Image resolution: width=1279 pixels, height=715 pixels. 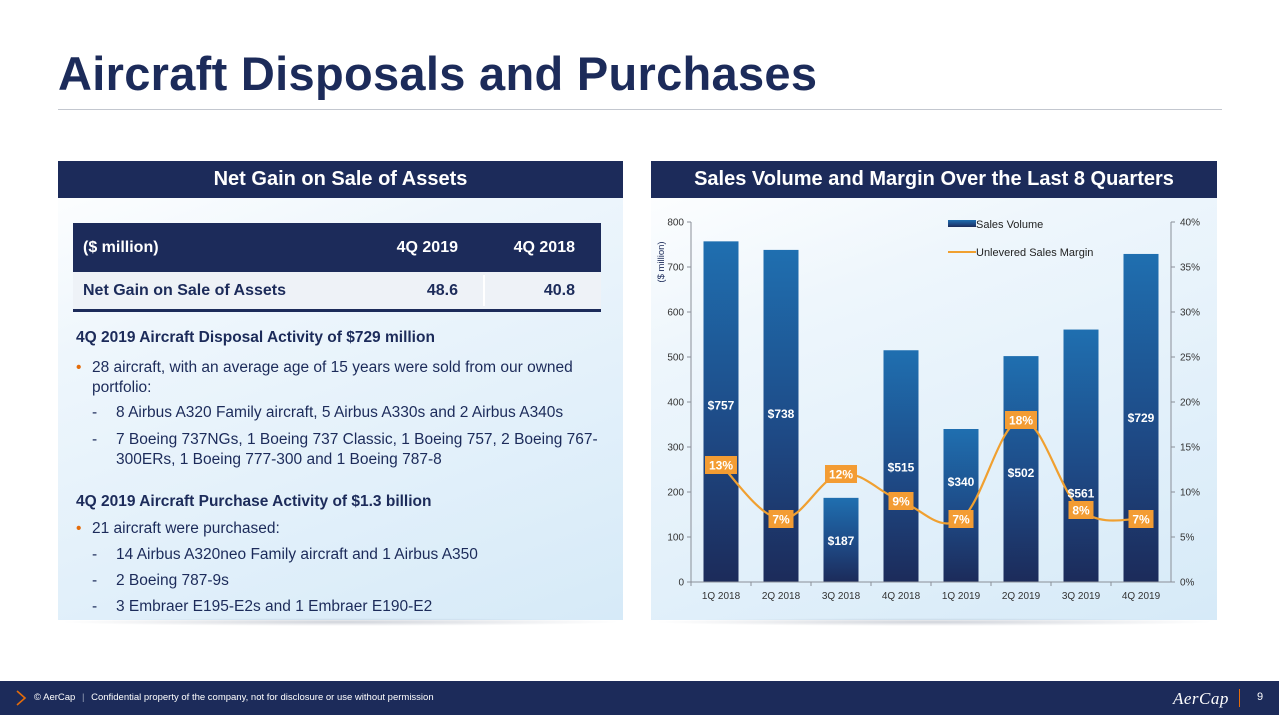 What do you see at coordinates (121, 247) in the screenshot?
I see `table-header-unit: ($ million)` at bounding box center [121, 247].